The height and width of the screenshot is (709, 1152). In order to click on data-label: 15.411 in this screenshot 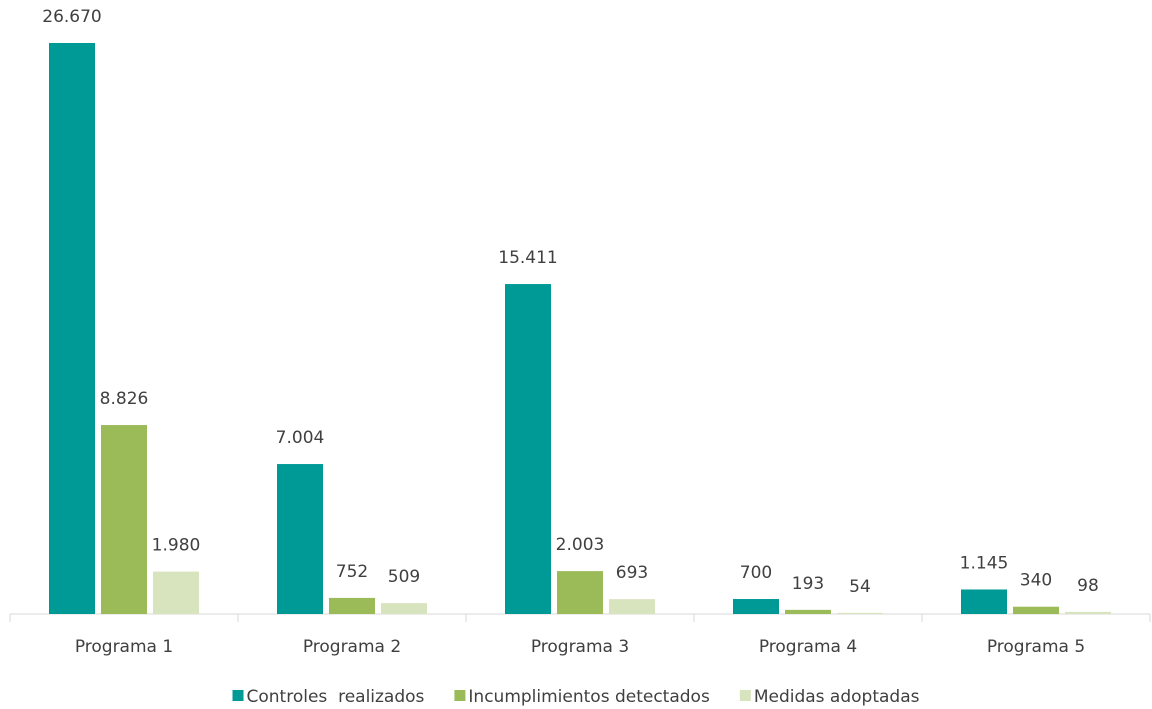, I will do `click(527, 258)`.